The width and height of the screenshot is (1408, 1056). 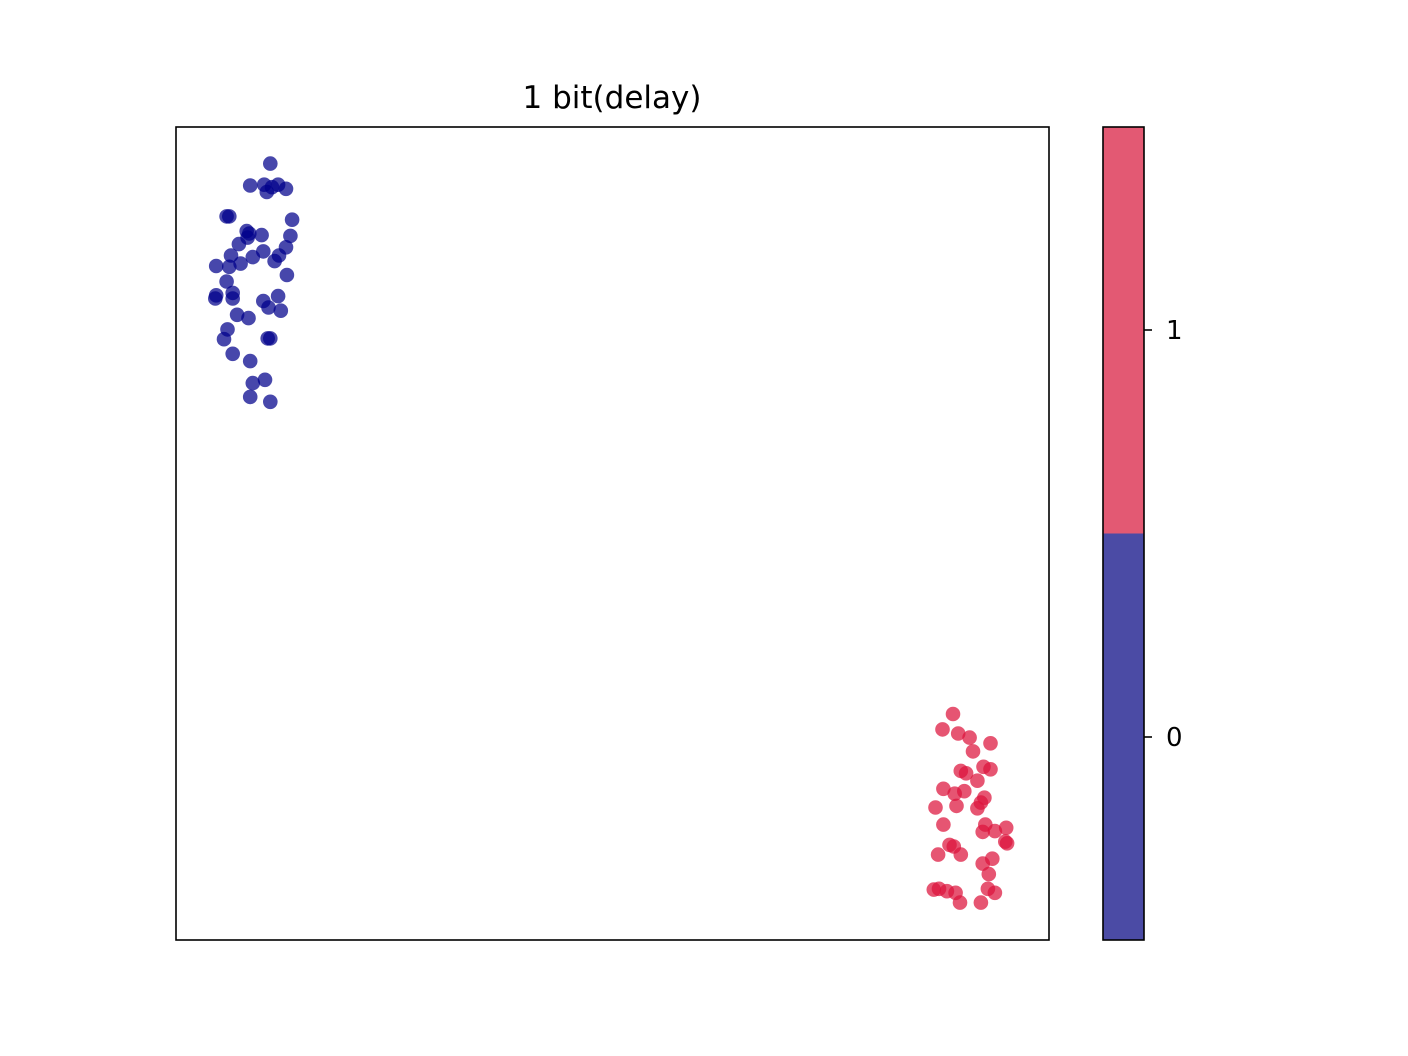 I want to click on colorbar-tick-label-1: 1, so click(x=1174, y=331).